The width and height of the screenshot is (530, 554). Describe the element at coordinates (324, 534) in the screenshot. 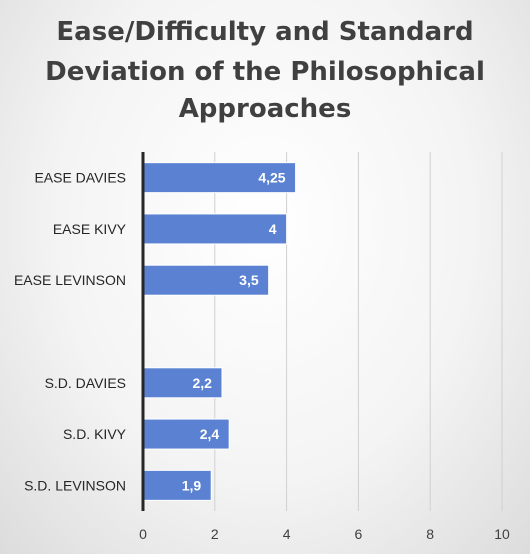

I see `x-axis-ticks: 0 2 4 6 8 10` at that location.